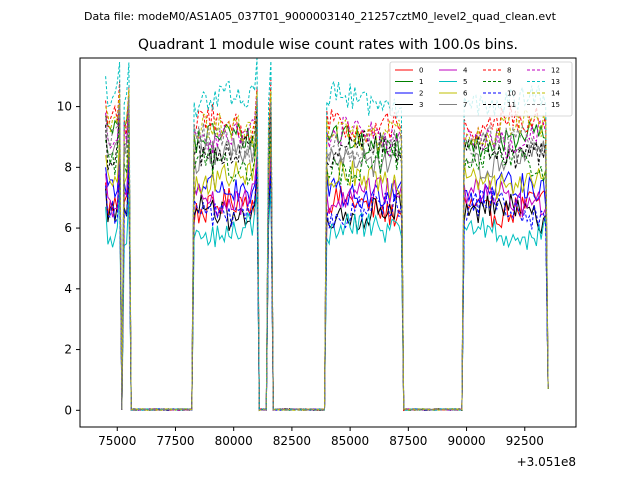 The image size is (640, 480). I want to click on y-tick-label: 6, so click(68, 228).